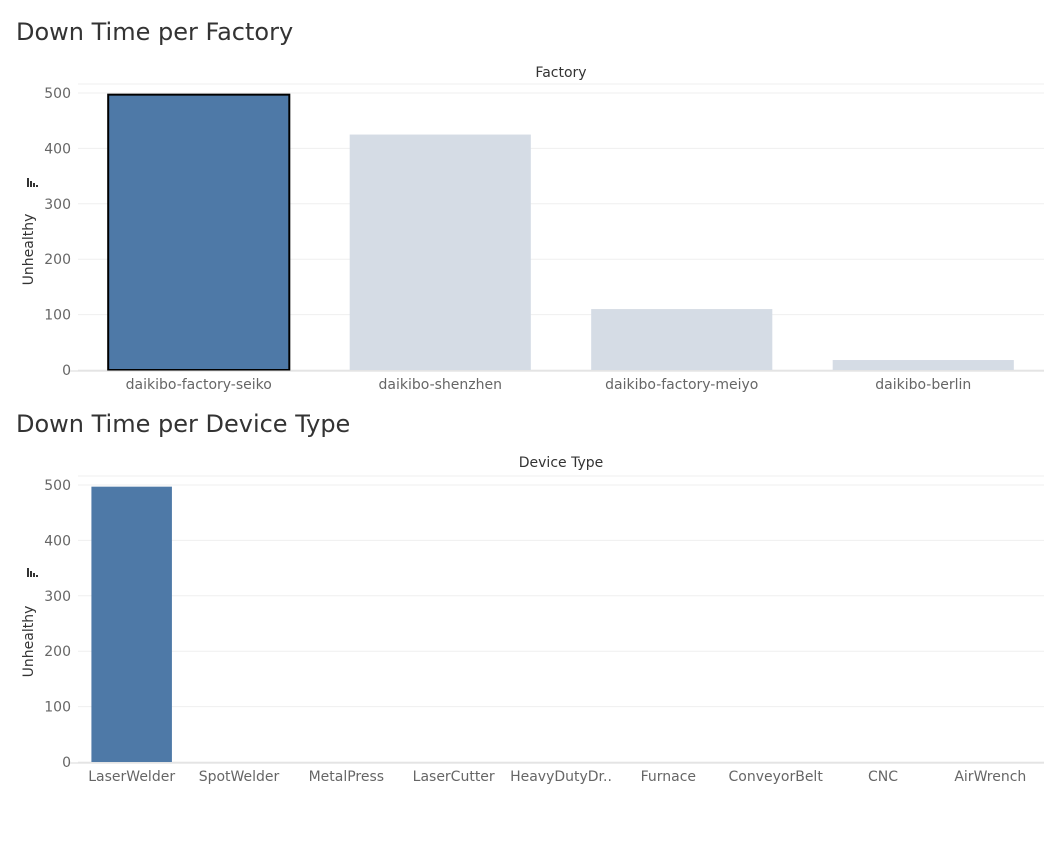 This screenshot has height=842, width=1051. I want to click on device-type-category-label: SpotWelder, so click(239, 777).